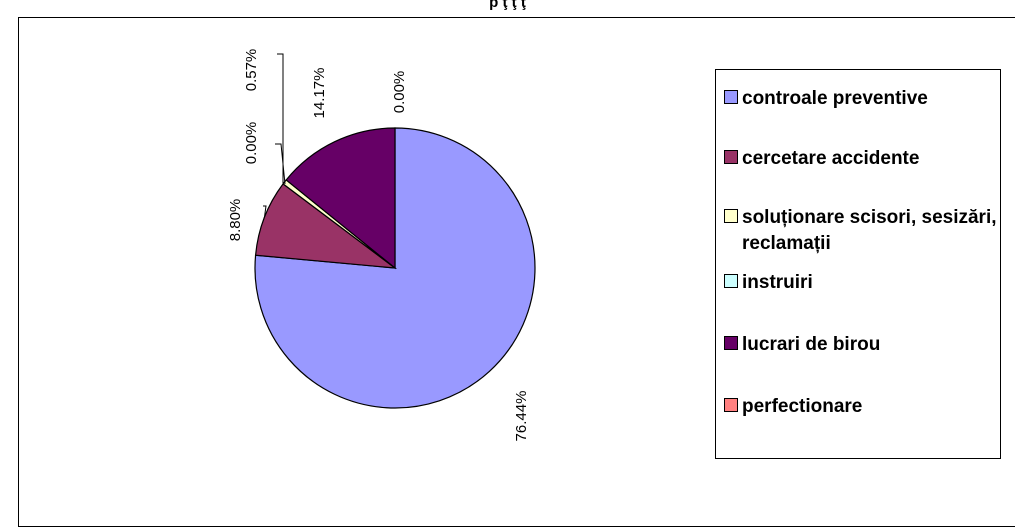 This screenshot has width=1015, height=527. What do you see at coordinates (280, 164) in the screenshot?
I see `leader-line-instruiri` at bounding box center [280, 164].